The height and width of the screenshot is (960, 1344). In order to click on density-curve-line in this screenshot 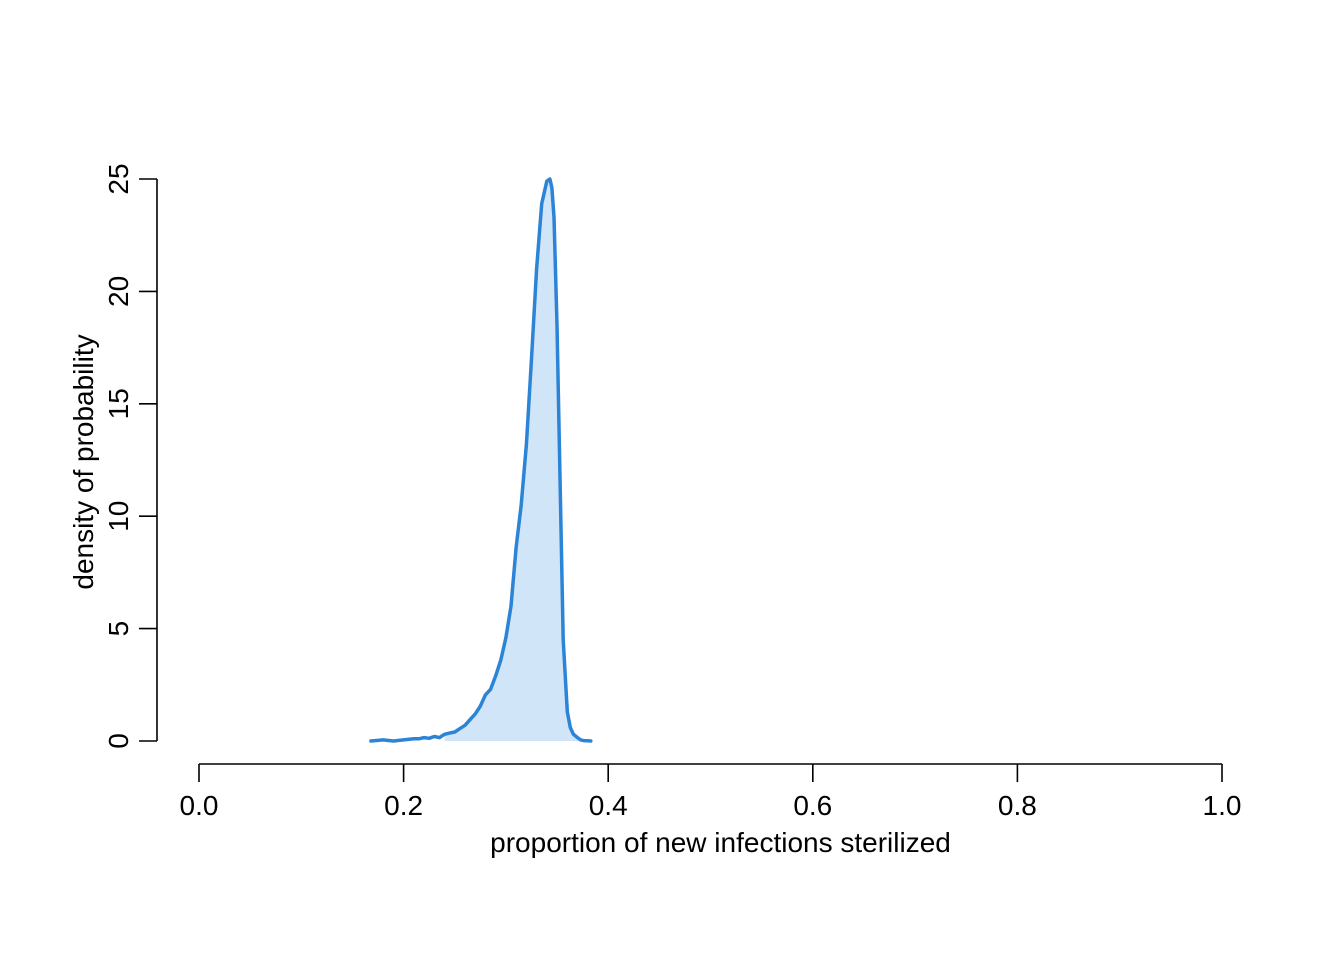, I will do `click(481, 460)`.